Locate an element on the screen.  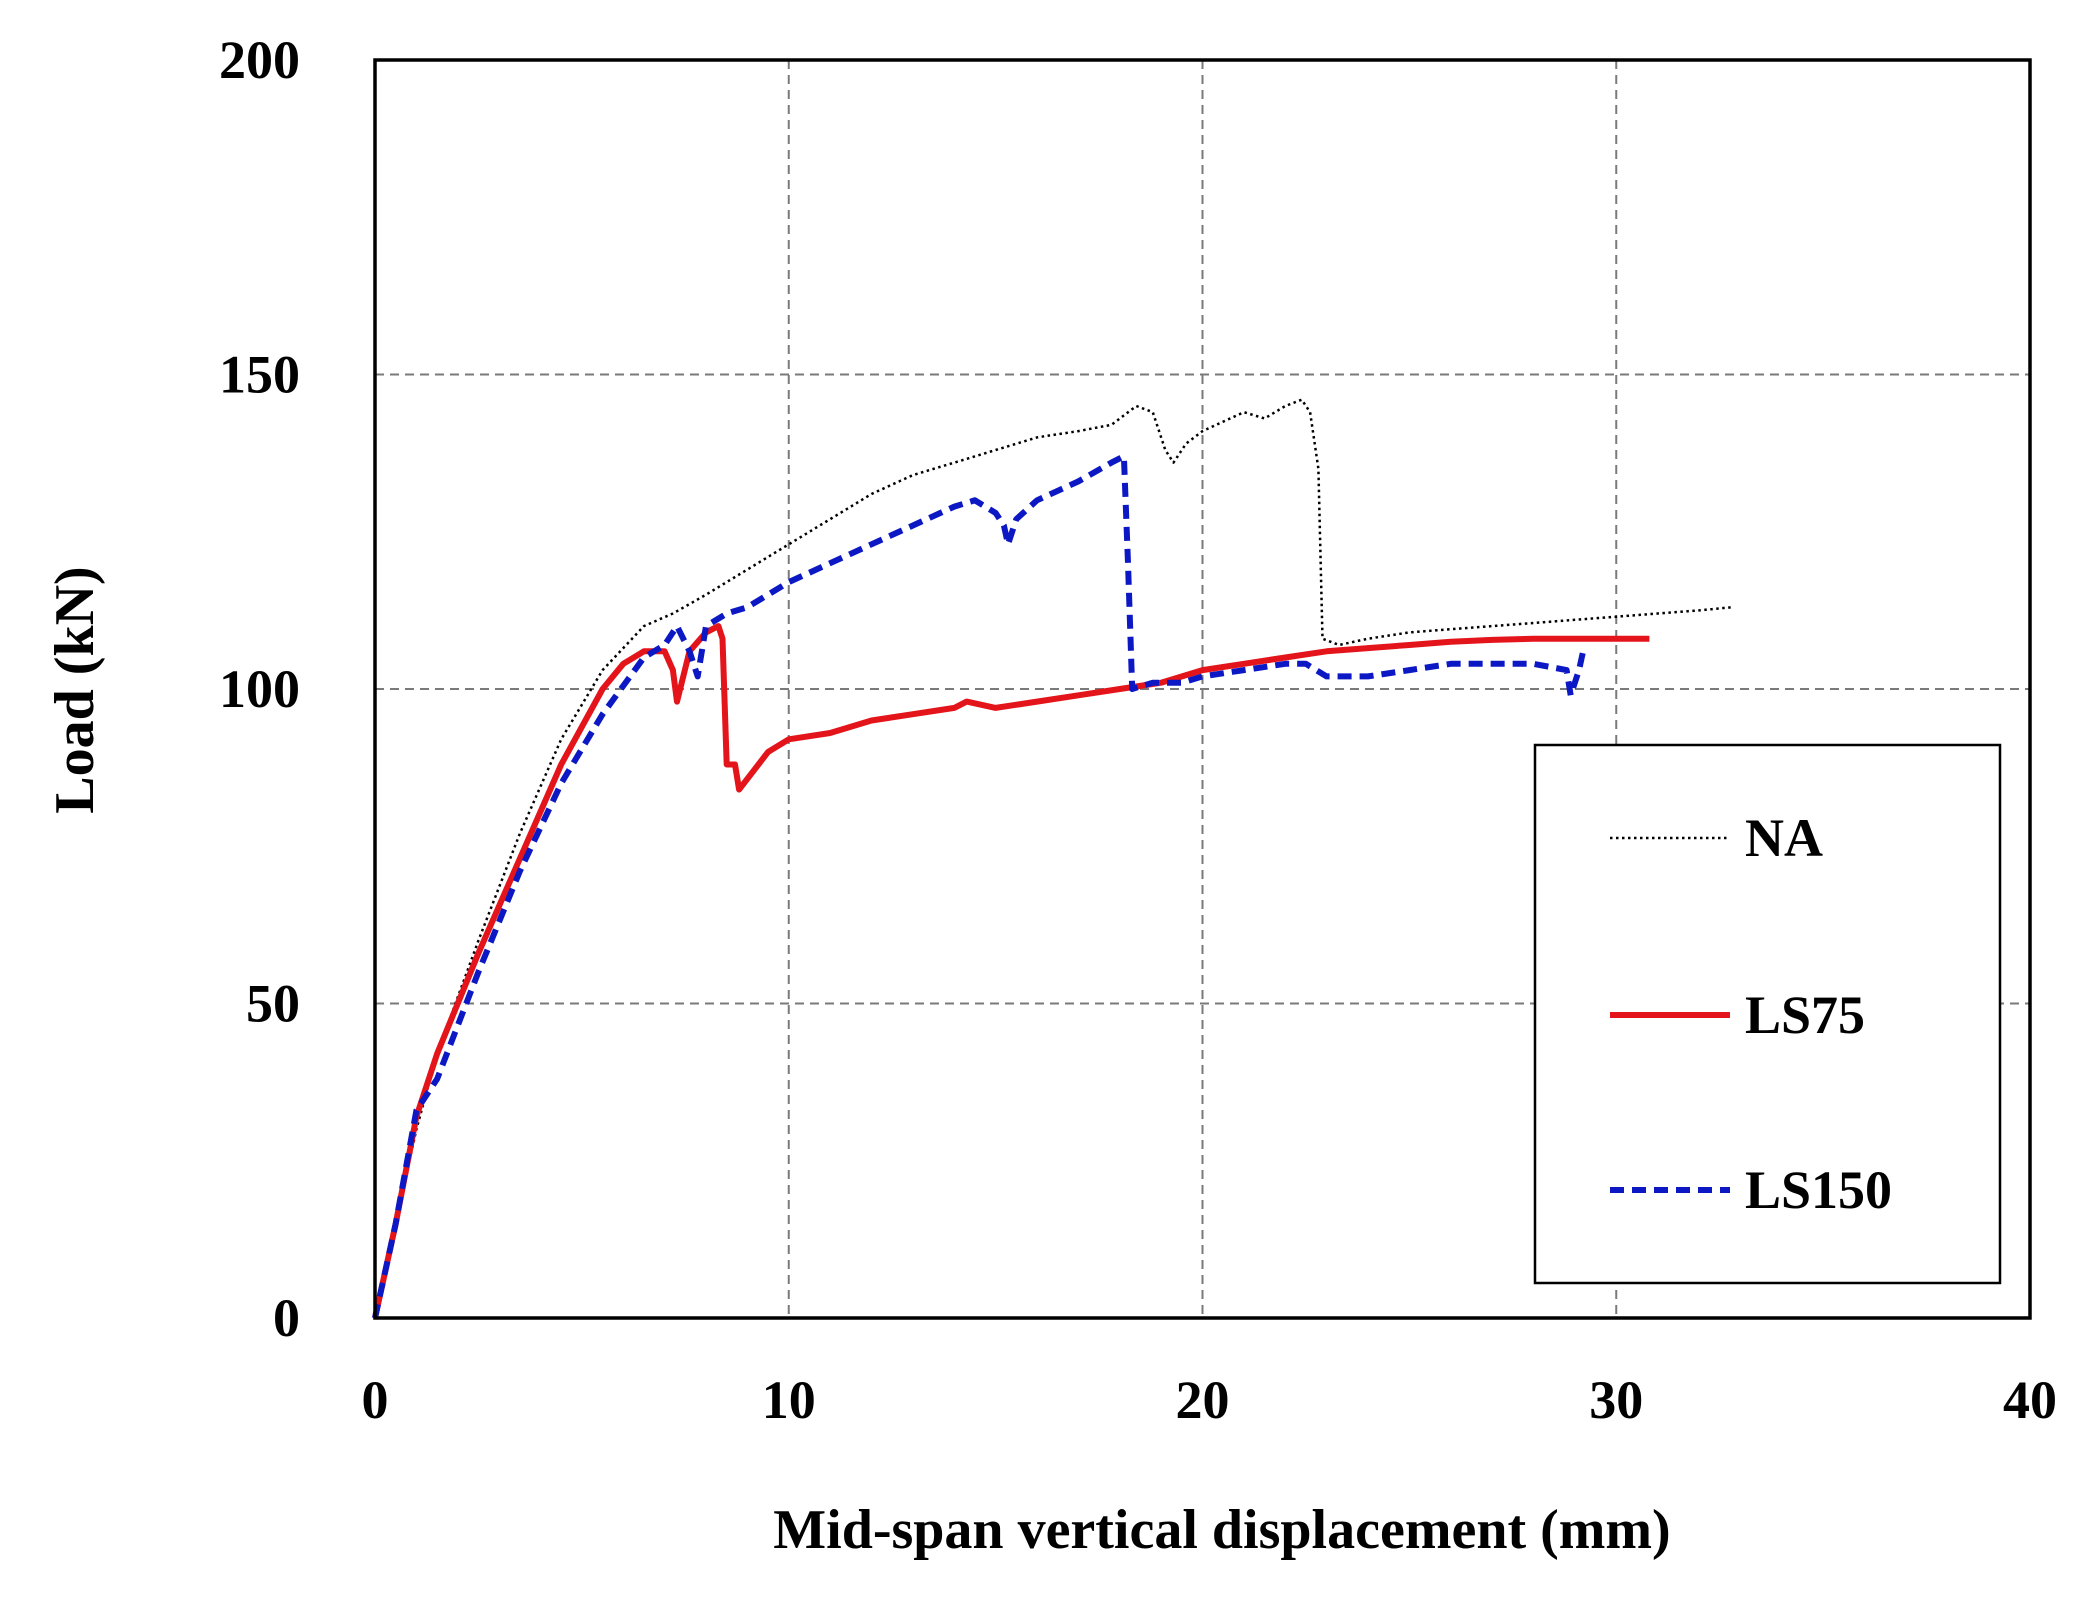
x-tick-label: 0 is located at coordinates (375, 1400).